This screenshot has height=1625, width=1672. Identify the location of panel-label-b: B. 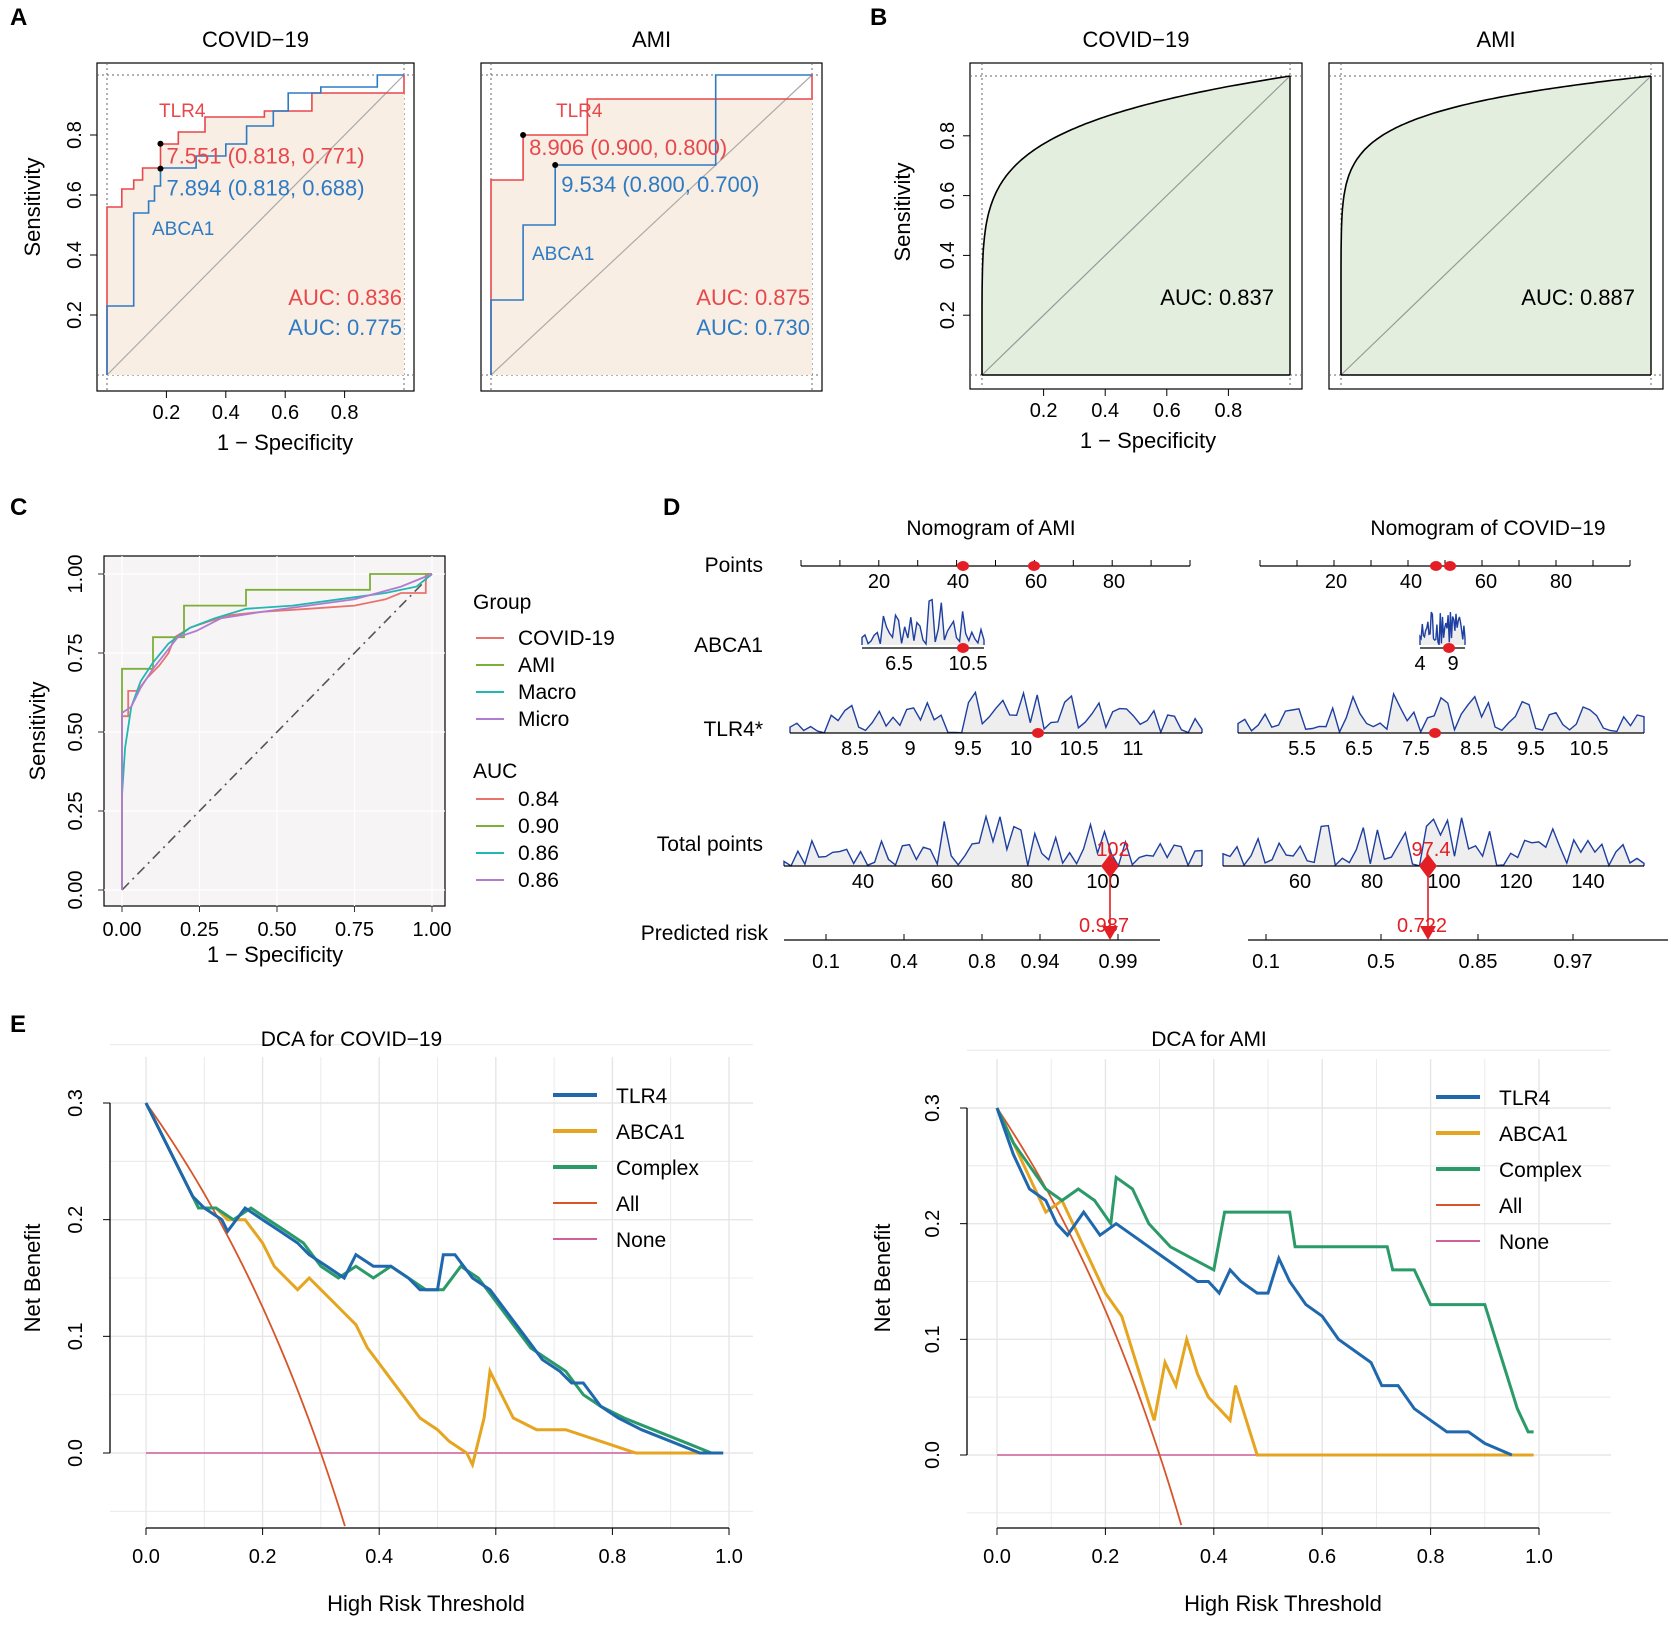
(878, 17).